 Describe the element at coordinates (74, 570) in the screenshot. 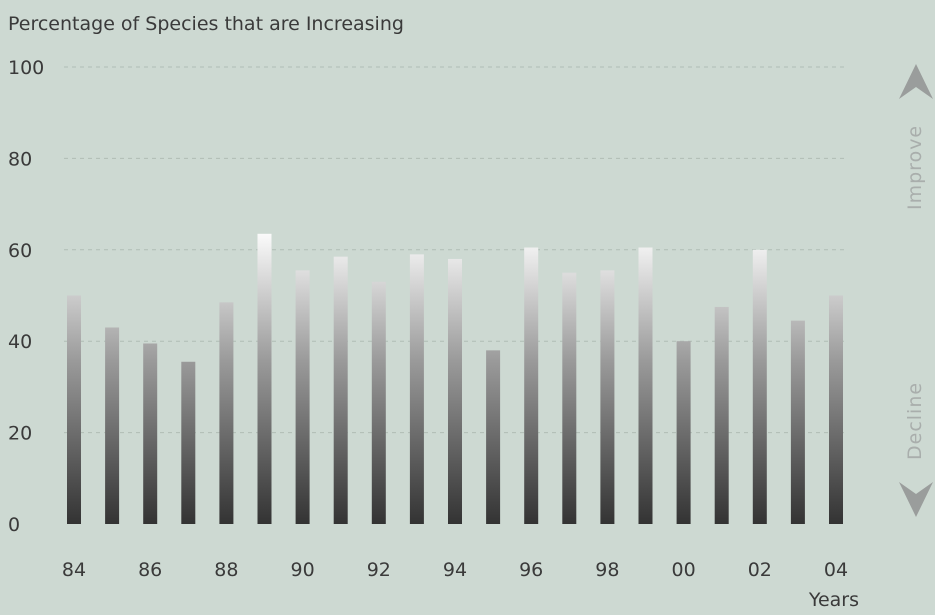

I see `x-tick-label: 84` at that location.